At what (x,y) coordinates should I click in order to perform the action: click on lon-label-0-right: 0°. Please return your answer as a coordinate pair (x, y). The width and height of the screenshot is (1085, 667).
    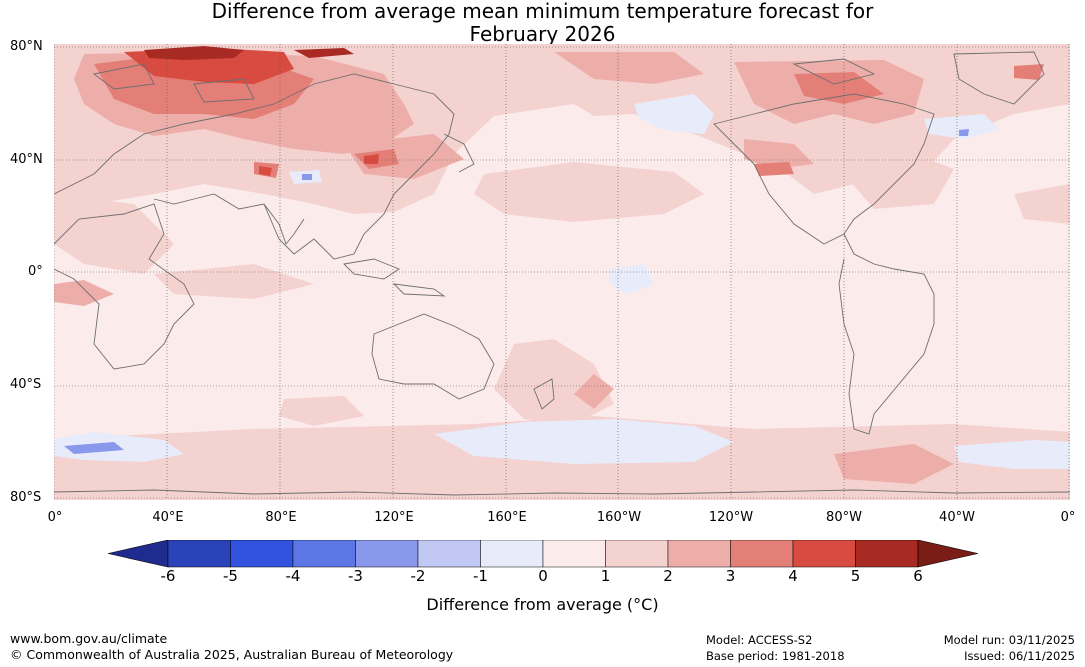
    Looking at the image, I should click on (1068, 517).